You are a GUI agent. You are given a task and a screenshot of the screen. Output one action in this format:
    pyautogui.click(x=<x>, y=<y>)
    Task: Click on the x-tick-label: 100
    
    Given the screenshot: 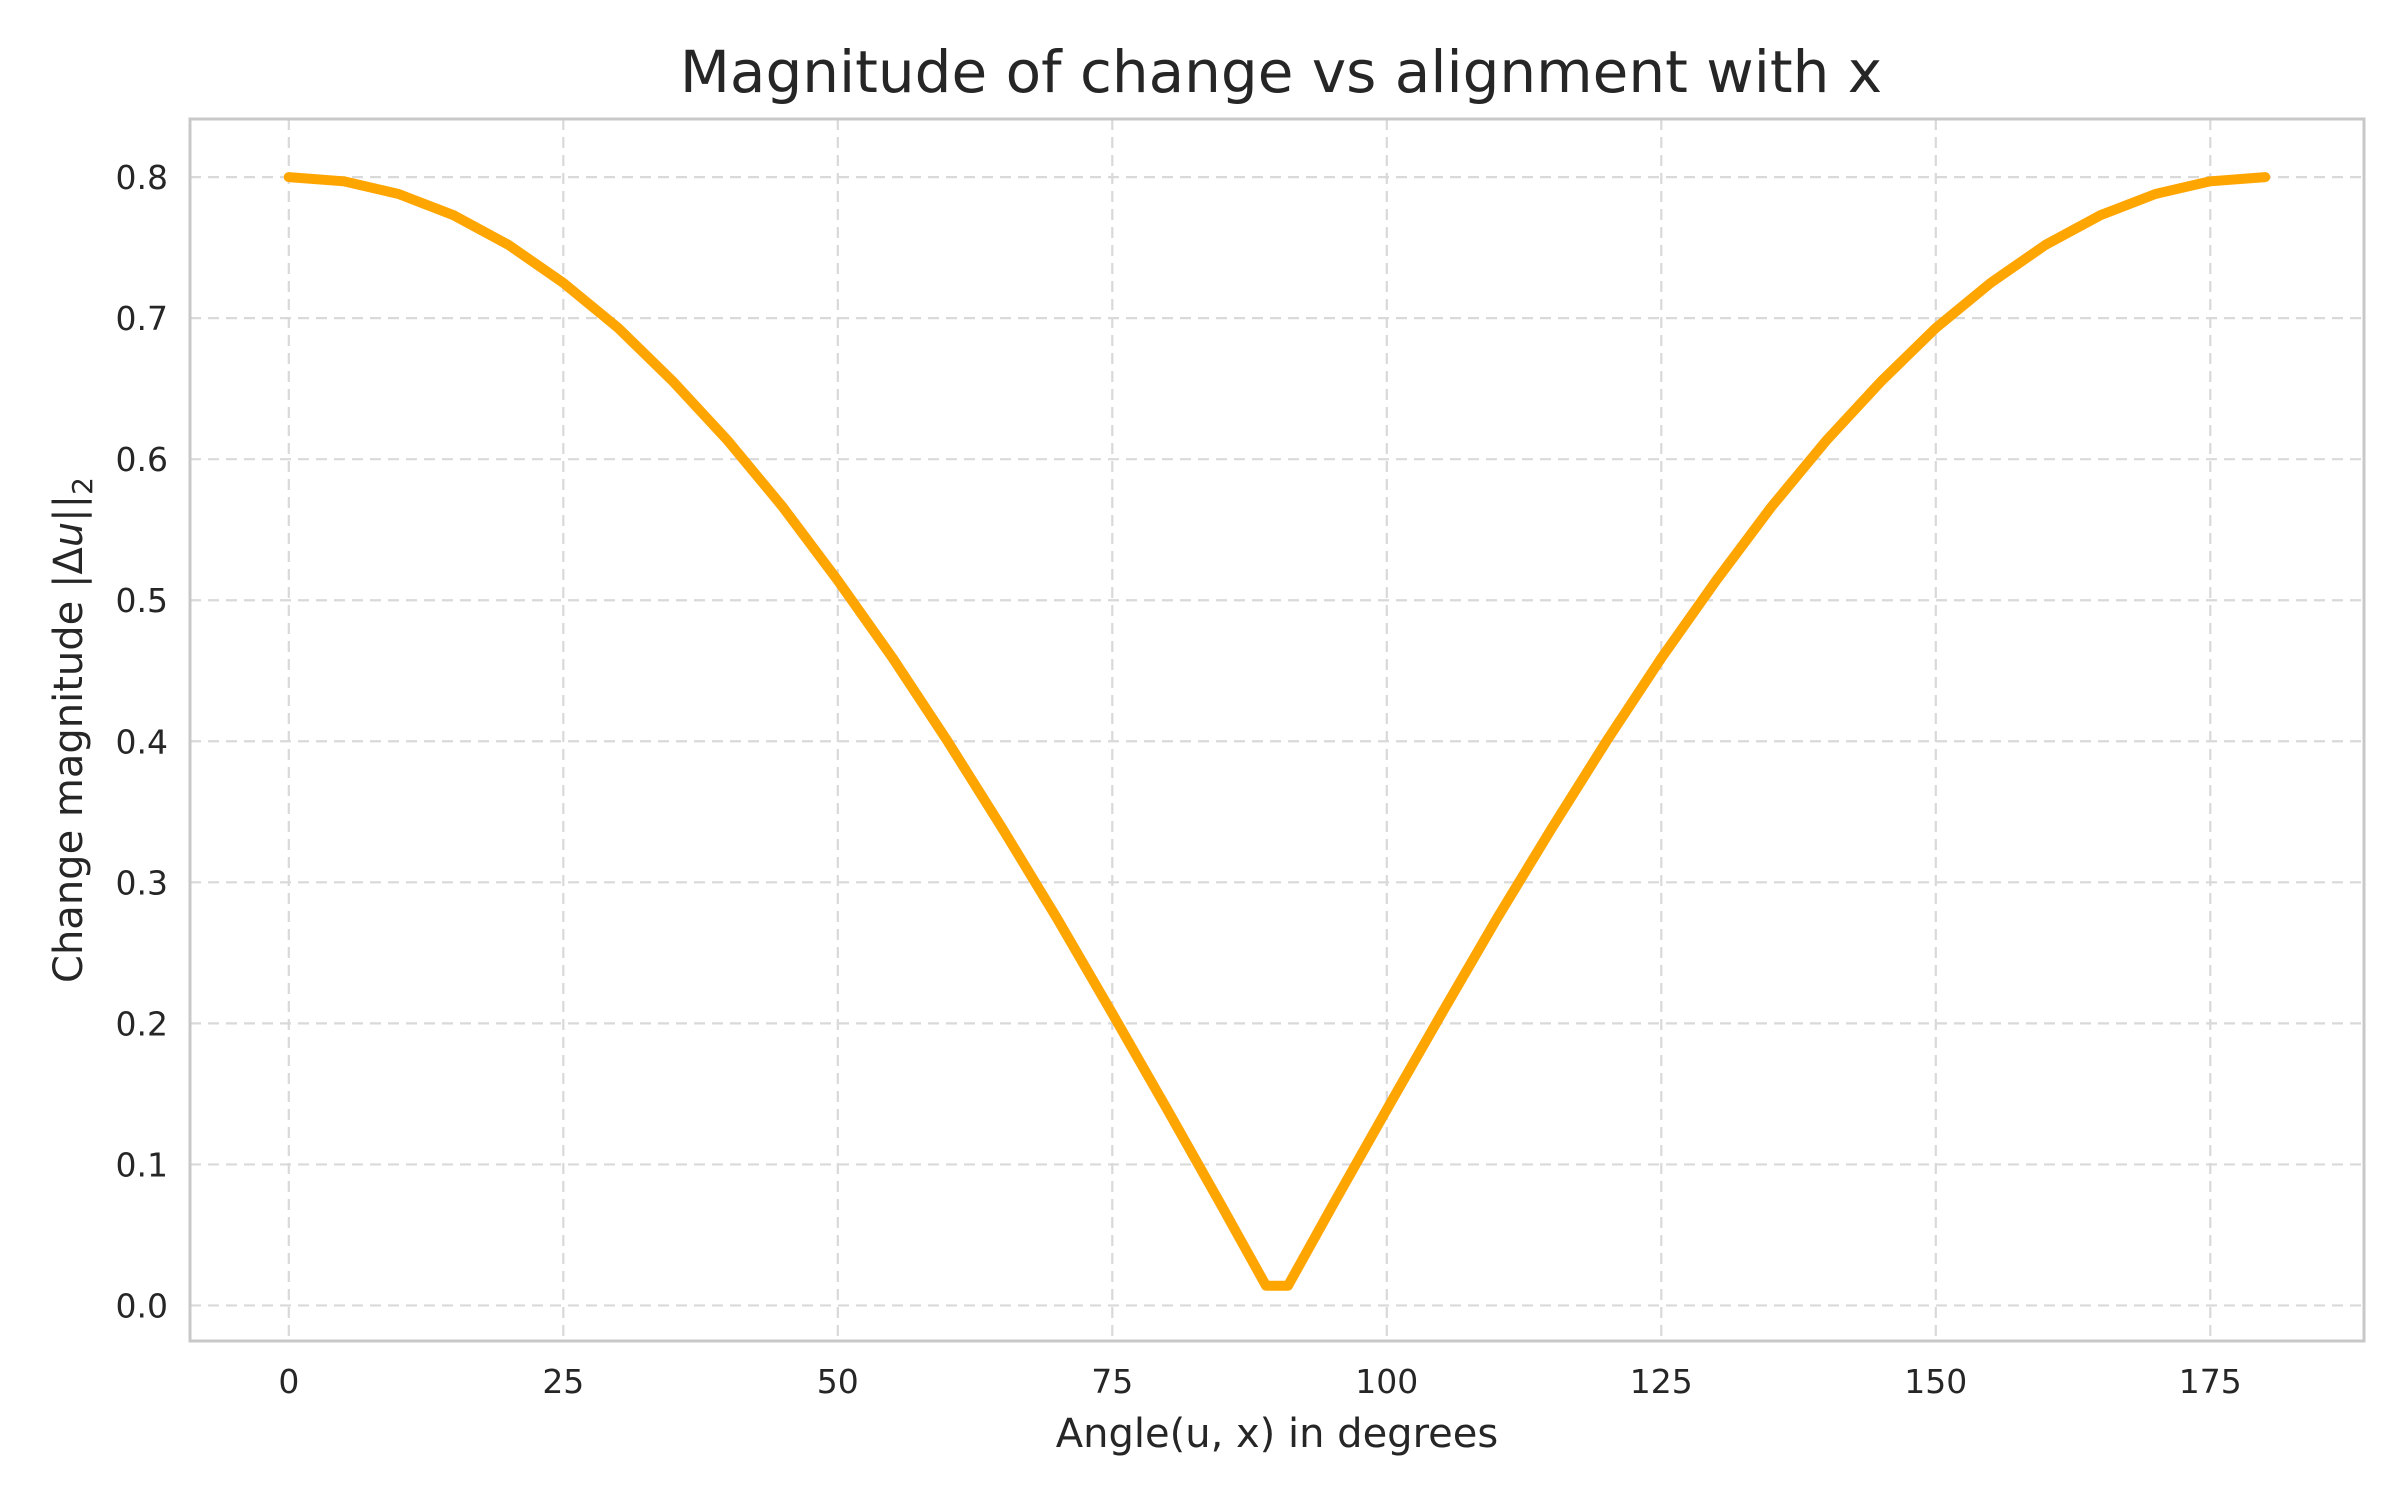 What is the action you would take?
    pyautogui.click(x=1386, y=1381)
    